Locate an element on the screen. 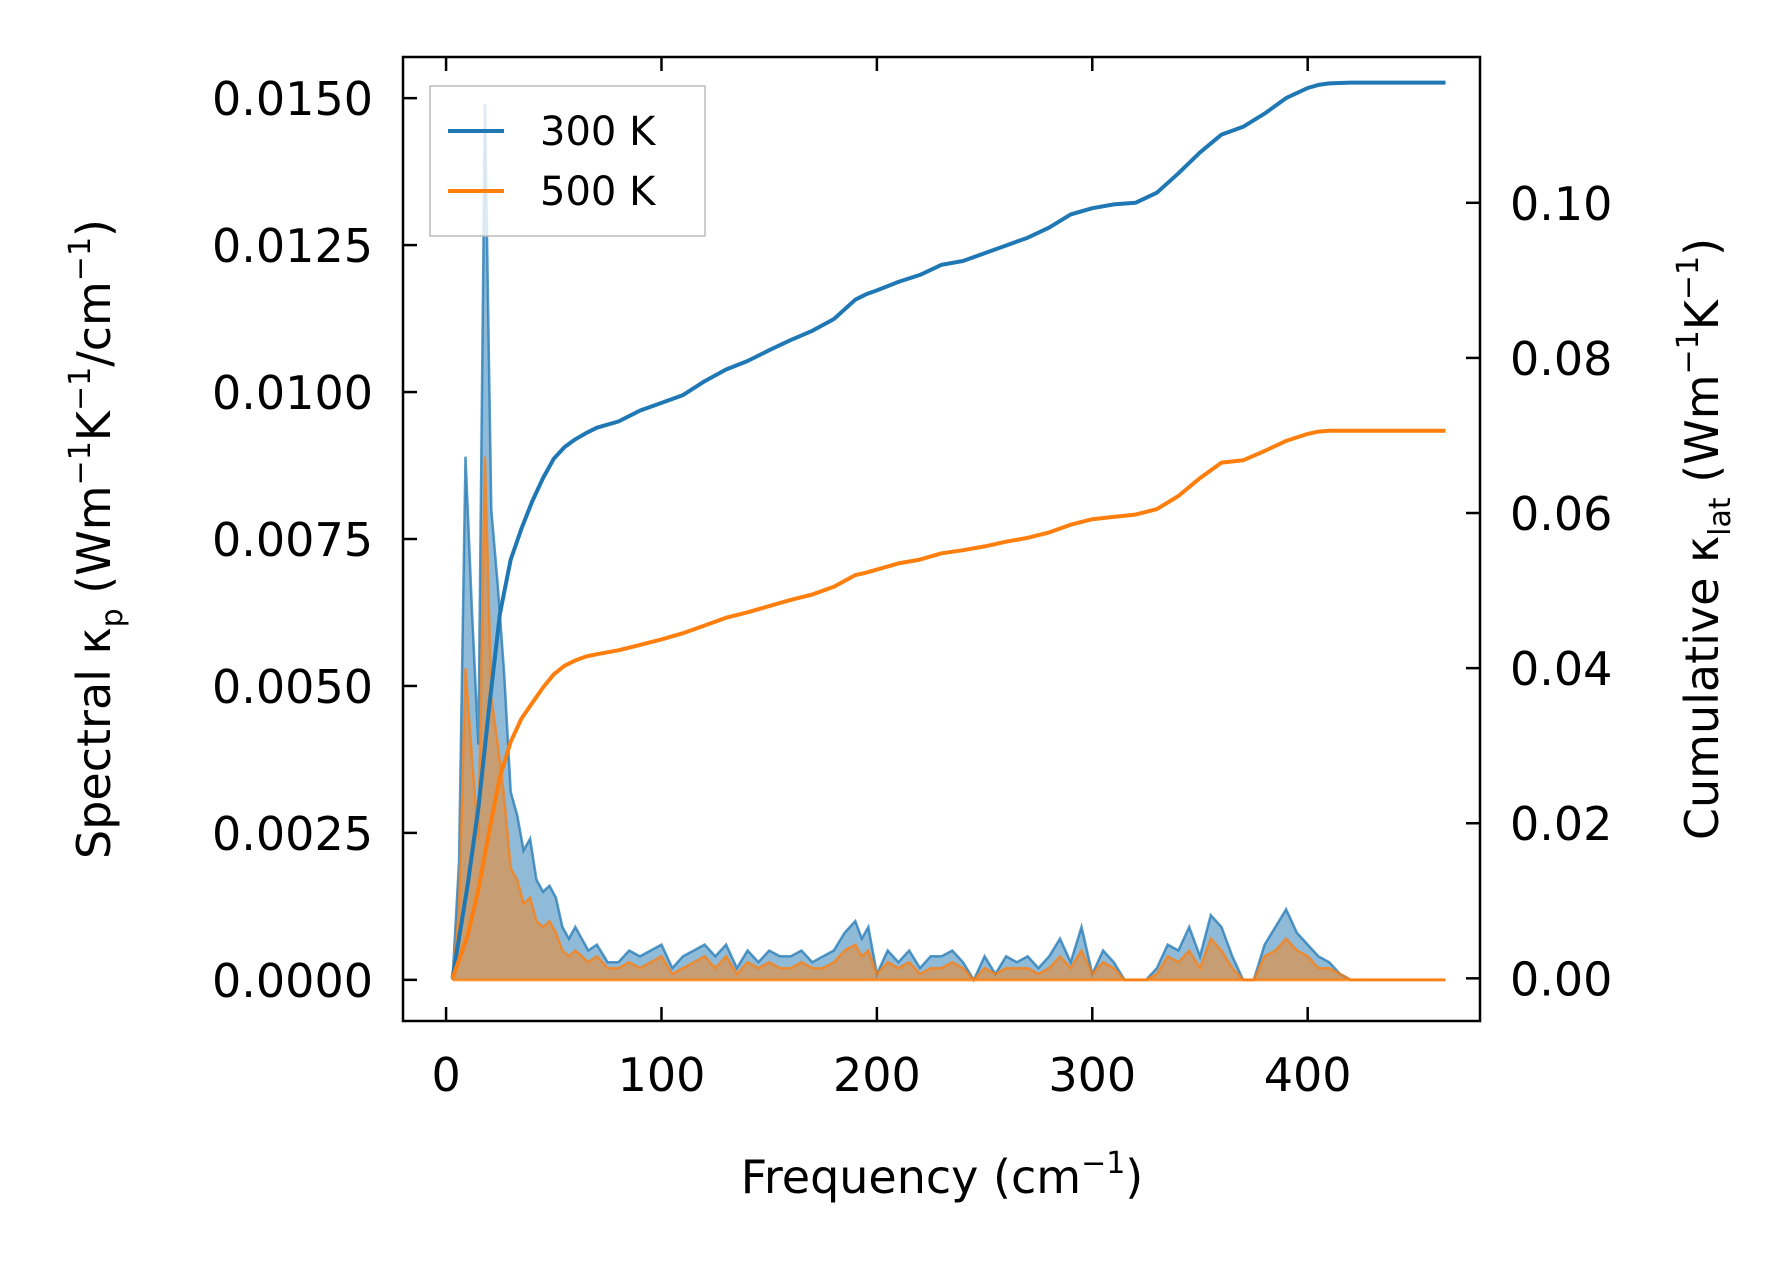 The height and width of the screenshot is (1264, 1790). x-tick-label-100: 100 is located at coordinates (662, 1075).